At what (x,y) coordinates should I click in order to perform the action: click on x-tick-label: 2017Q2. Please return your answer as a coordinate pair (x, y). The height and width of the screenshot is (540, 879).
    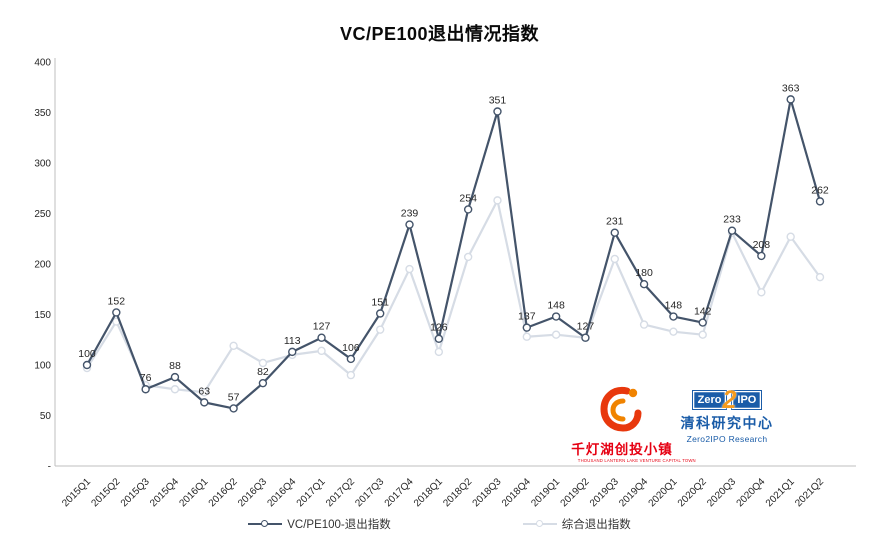
    Looking at the image, I should click on (340, 492).